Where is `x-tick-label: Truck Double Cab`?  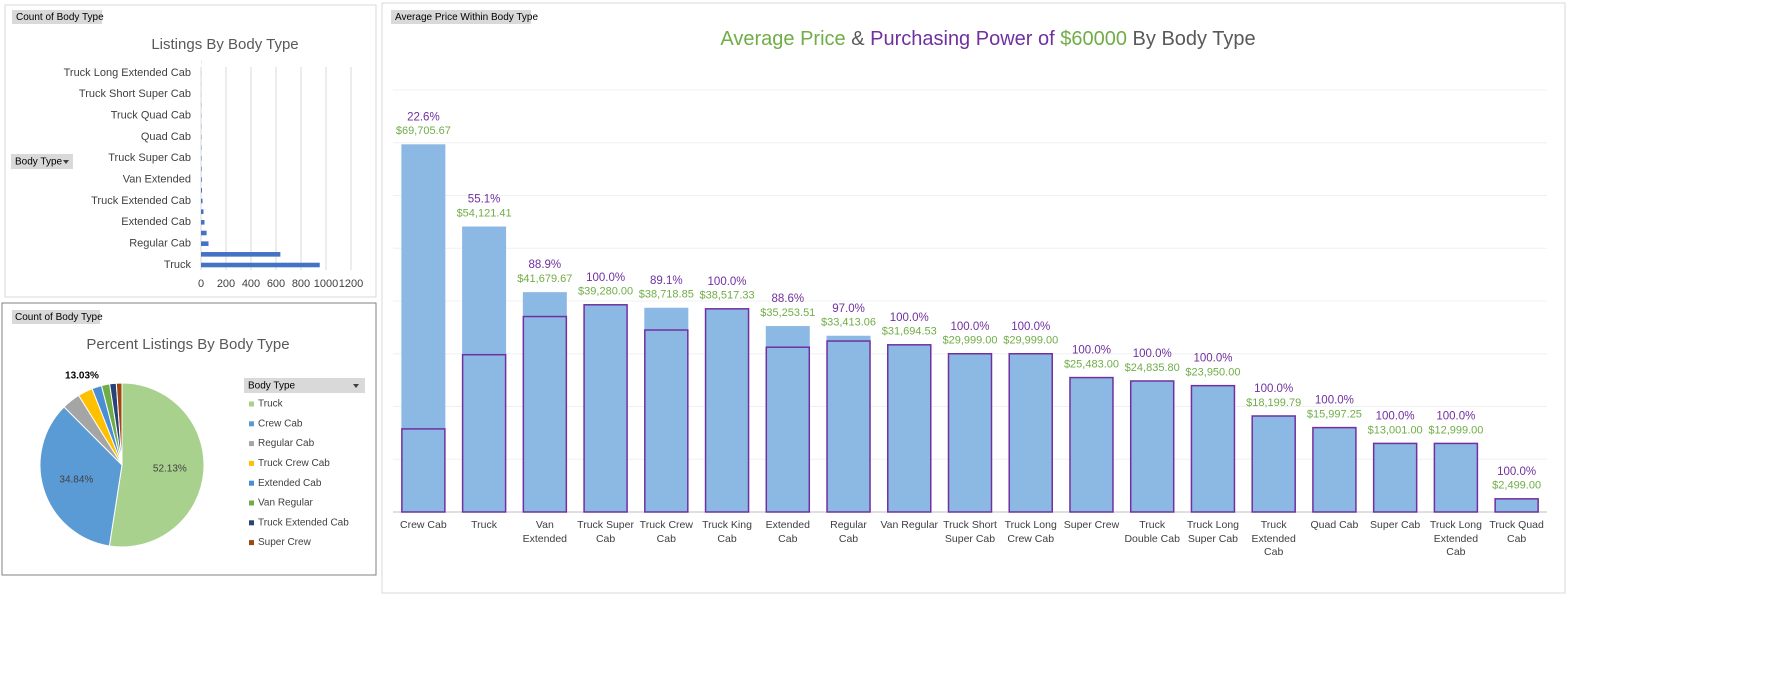 x-tick-label: Truck Double Cab is located at coordinates (1152, 532).